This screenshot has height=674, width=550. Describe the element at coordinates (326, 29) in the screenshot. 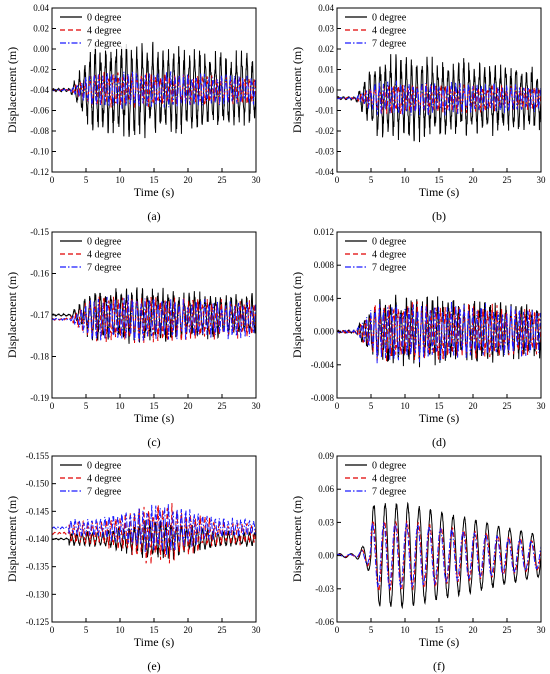

I see `y-tick-label: 0.03` at that location.